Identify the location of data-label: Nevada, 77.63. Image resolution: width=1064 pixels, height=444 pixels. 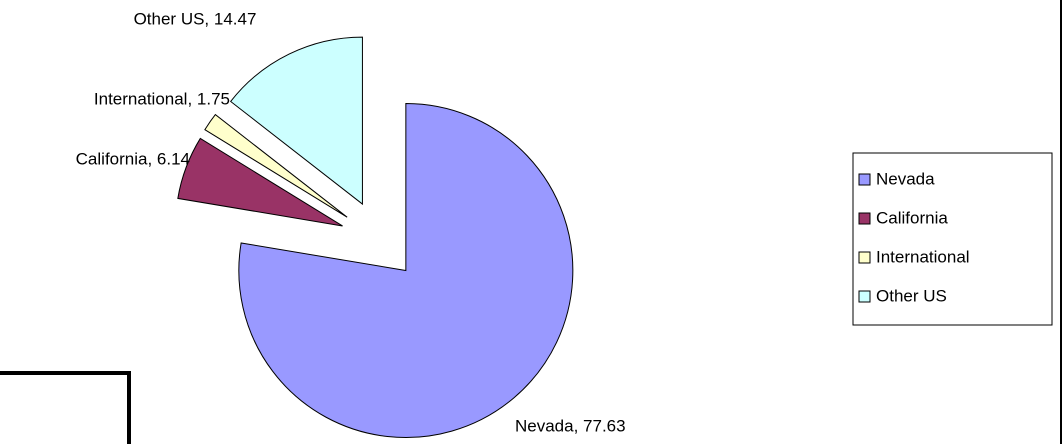
(570, 425).